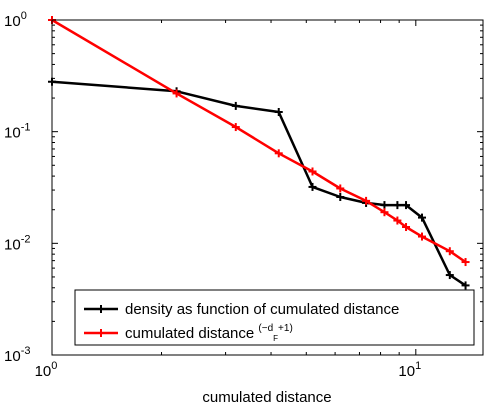 This screenshot has width=484, height=408. Describe the element at coordinates (275, 338) in the screenshot. I see `legend-label-cumulated-sub: F` at that location.